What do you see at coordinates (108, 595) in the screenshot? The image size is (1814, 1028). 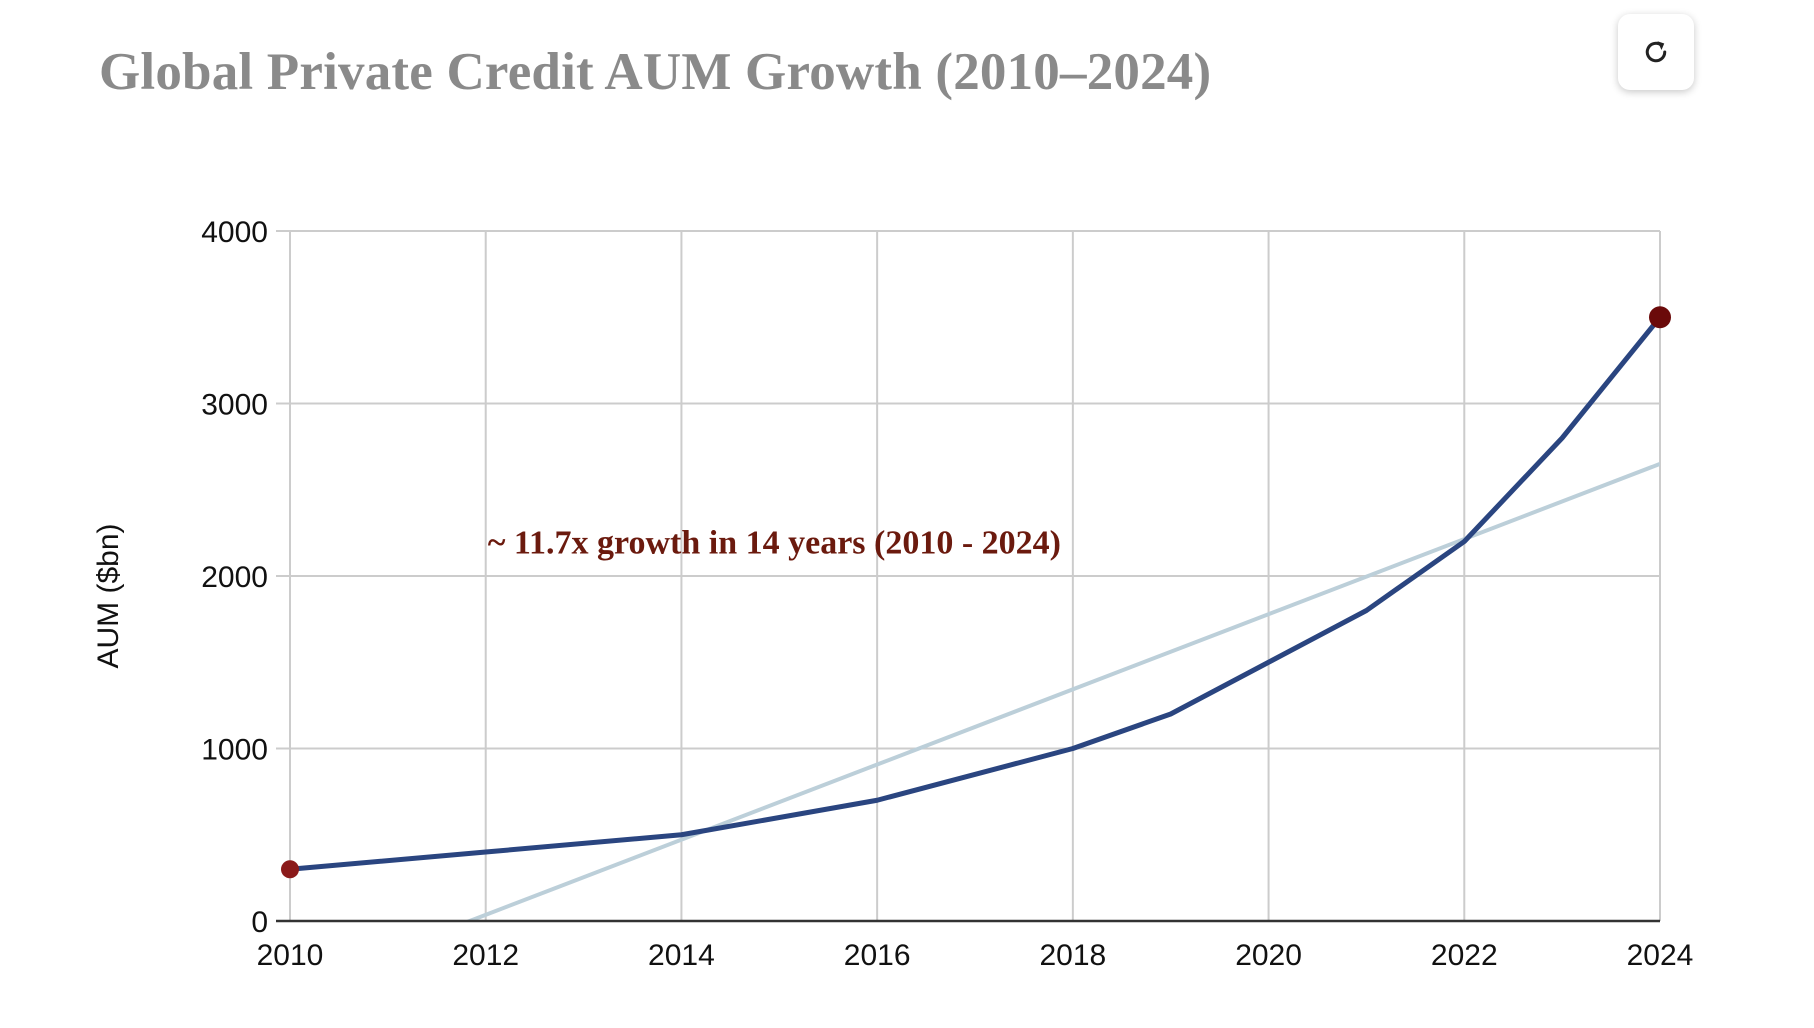 I see `y-axis-title: AUM ($bn)` at bounding box center [108, 595].